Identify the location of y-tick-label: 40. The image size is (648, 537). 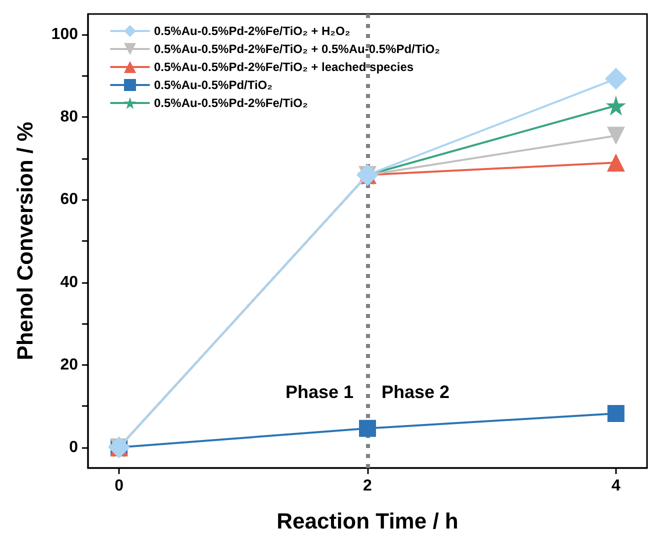
(69, 282).